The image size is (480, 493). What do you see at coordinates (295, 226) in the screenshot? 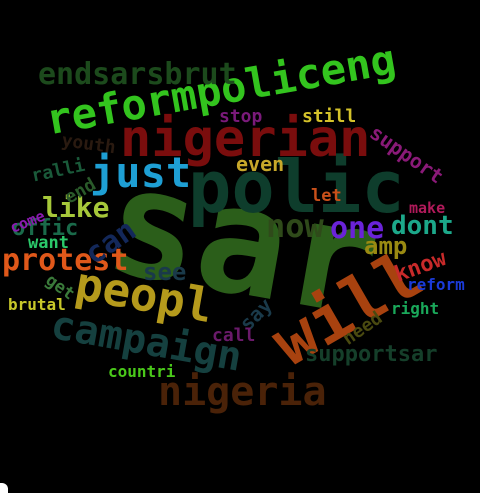
I see `word-now: now` at bounding box center [295, 226].